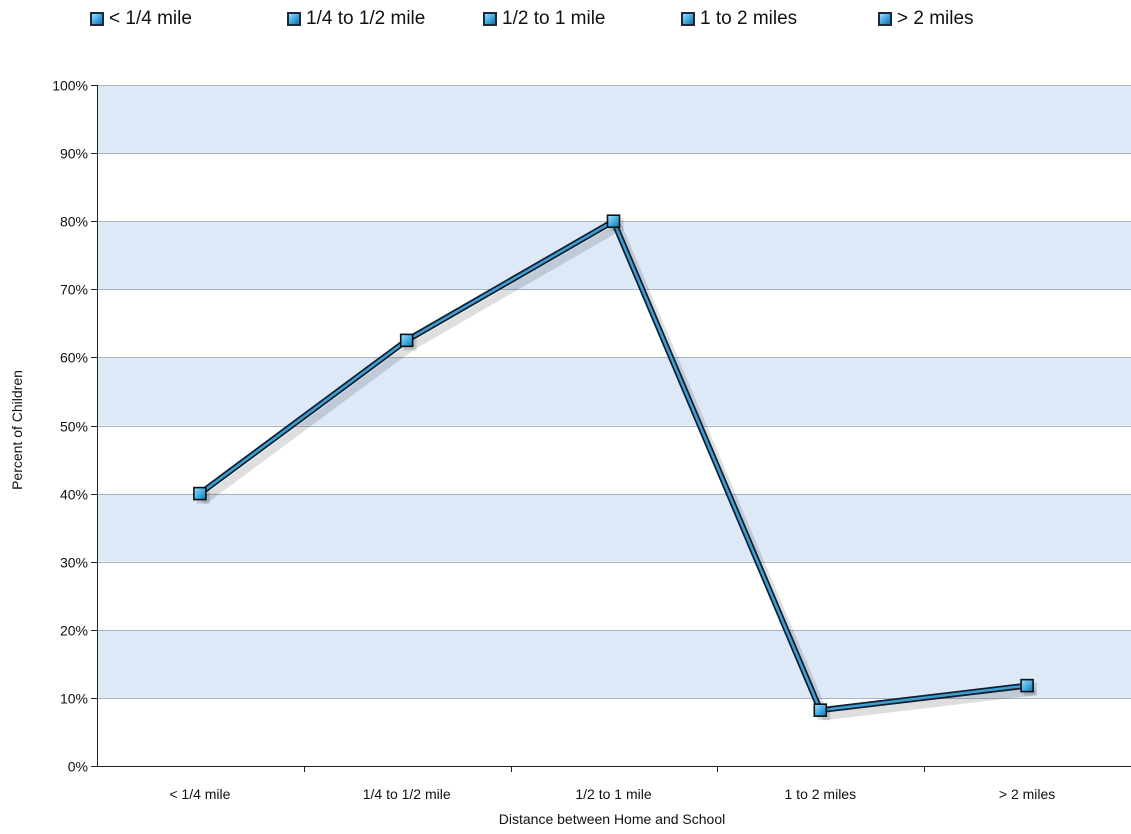 Image resolution: width=1131 pixels, height=834 pixels. What do you see at coordinates (749, 18) in the screenshot?
I see `legend-label: 1 to 2 miles` at bounding box center [749, 18].